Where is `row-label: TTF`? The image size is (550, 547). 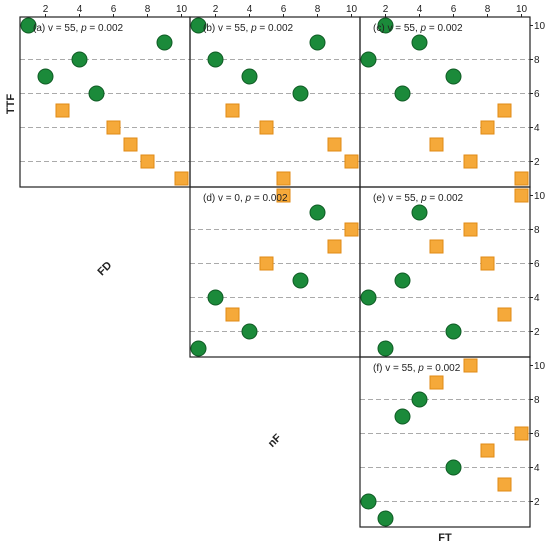 row-label: TTF is located at coordinates (11, 104).